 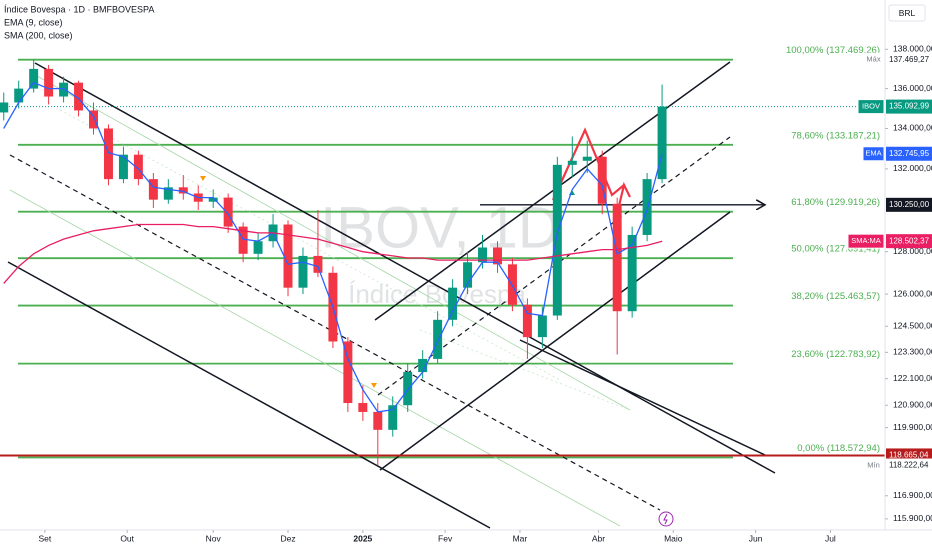 What do you see at coordinates (79, 9) in the screenshot?
I see `symbol-title: Índice Bovespa · 1D · BMFBOVESPA` at bounding box center [79, 9].